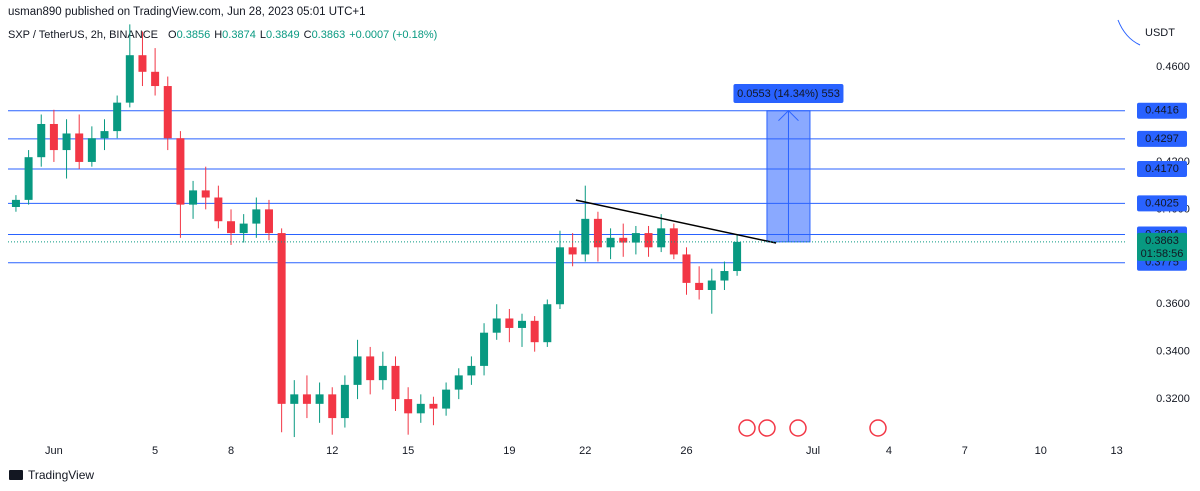 Image resolution: width=1200 pixels, height=491 pixels. What do you see at coordinates (1041, 451) in the screenshot?
I see `x-tick-label: 10` at bounding box center [1041, 451].